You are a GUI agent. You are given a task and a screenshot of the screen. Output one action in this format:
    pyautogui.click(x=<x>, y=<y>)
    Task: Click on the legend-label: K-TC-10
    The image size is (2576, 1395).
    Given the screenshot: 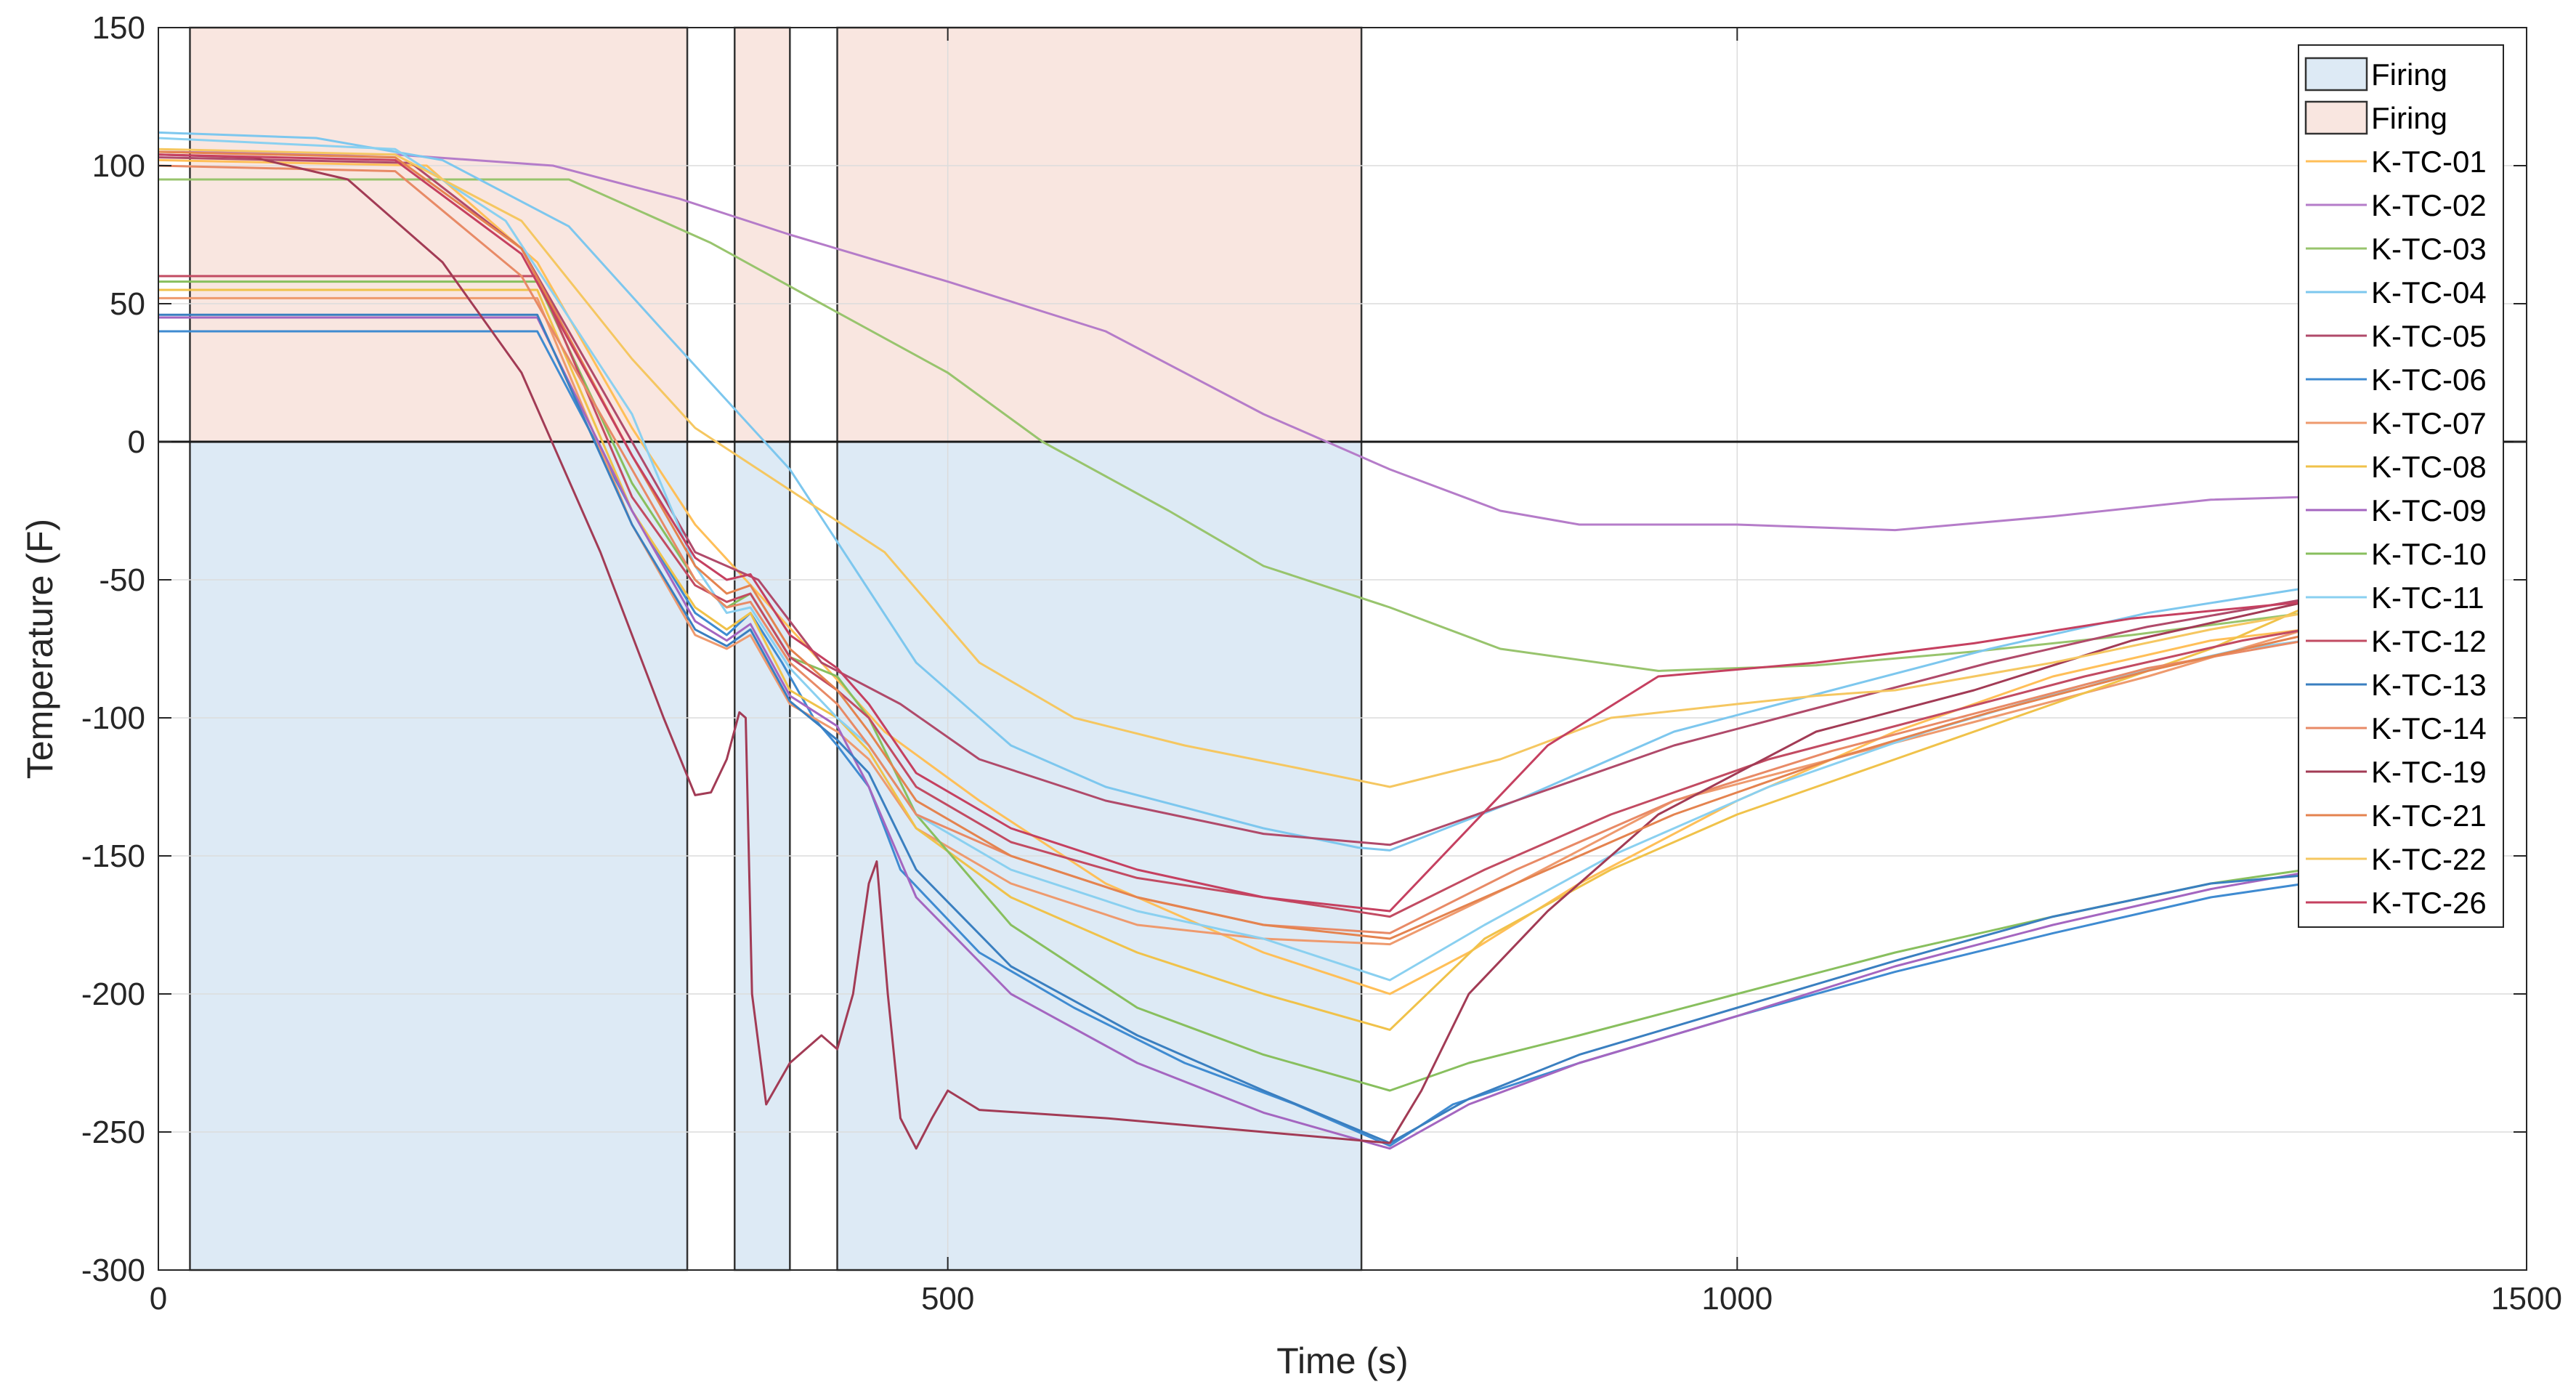 What is the action you would take?
    pyautogui.click(x=2429, y=554)
    